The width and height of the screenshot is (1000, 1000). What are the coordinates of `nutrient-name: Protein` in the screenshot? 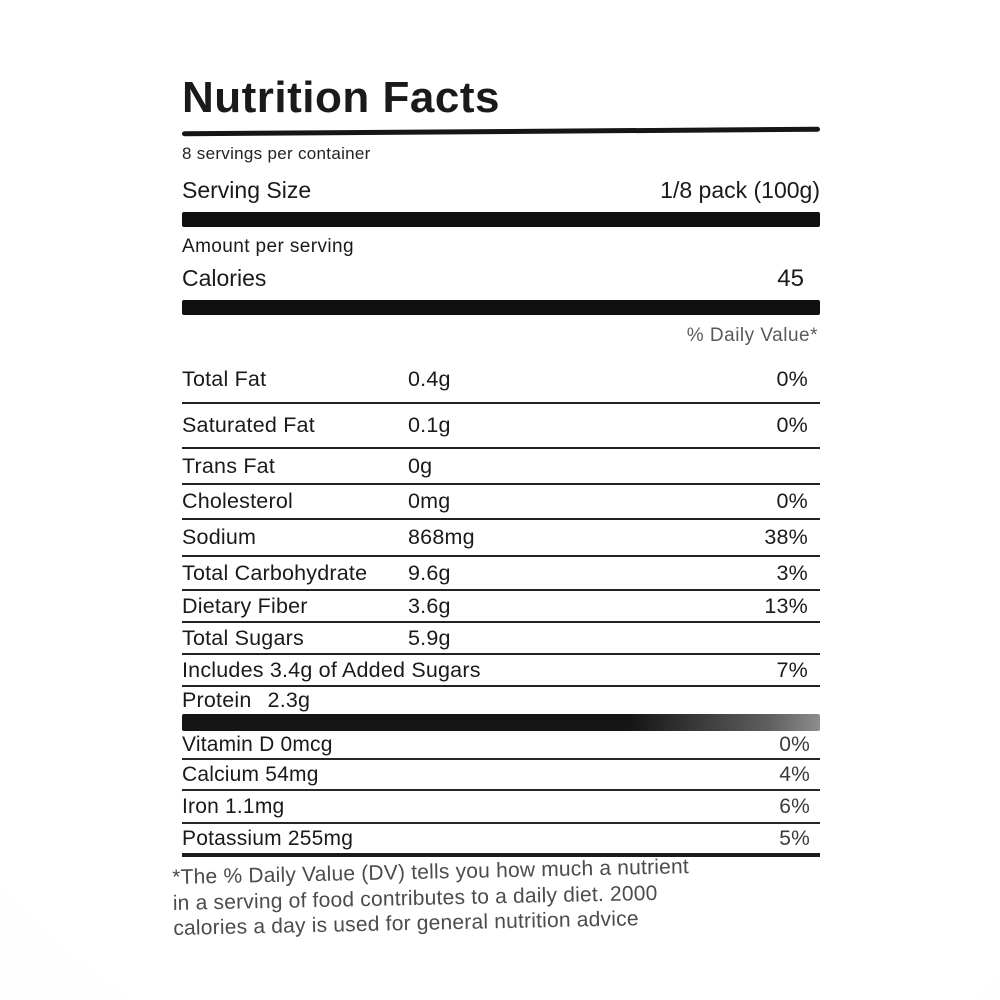 It's located at (217, 700).